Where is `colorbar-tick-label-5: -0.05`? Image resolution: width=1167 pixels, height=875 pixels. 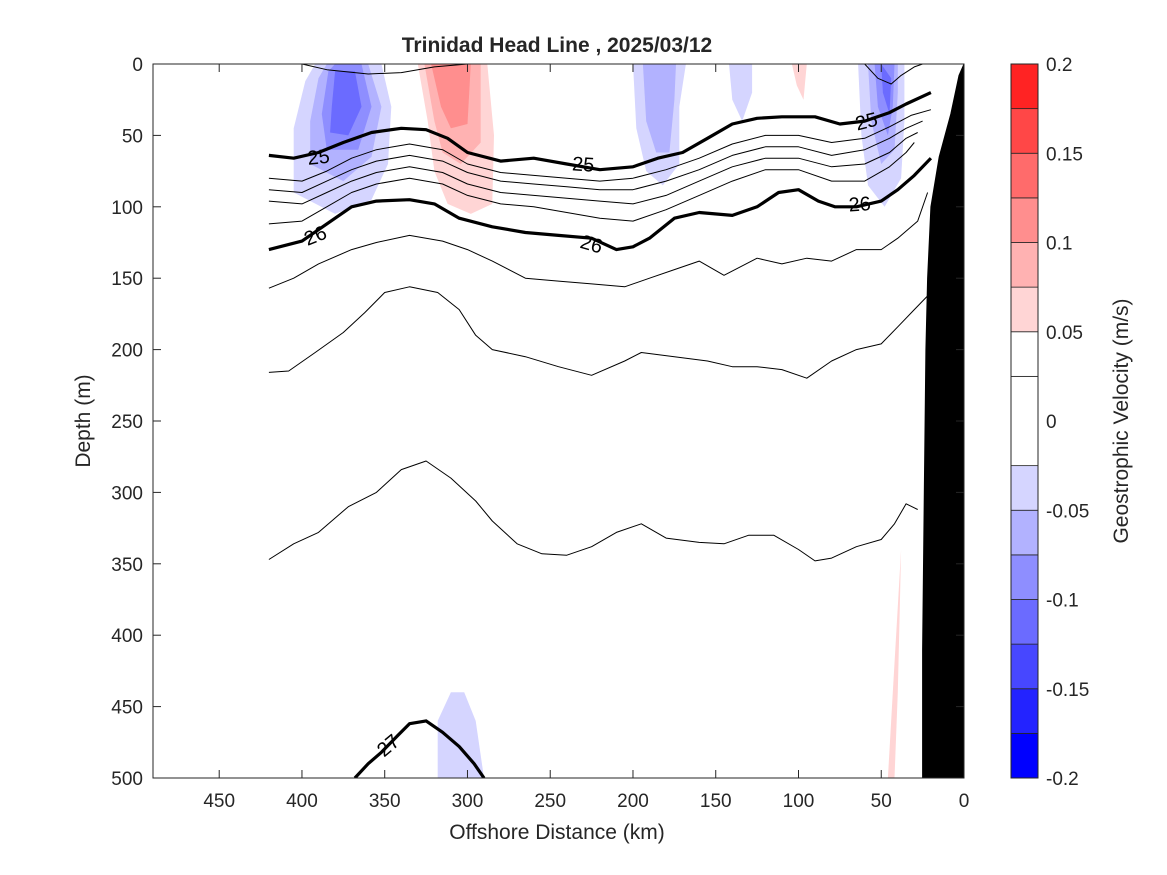 colorbar-tick-label-5: -0.05 is located at coordinates (1067, 511).